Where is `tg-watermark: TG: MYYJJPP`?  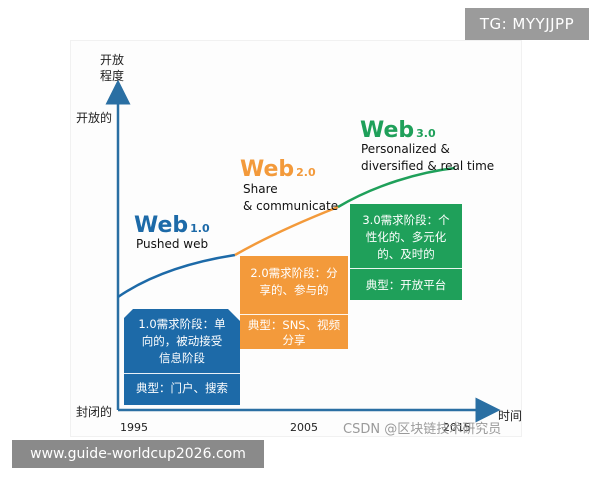
tg-watermark: TG: MYYJJPP is located at coordinates (527, 24).